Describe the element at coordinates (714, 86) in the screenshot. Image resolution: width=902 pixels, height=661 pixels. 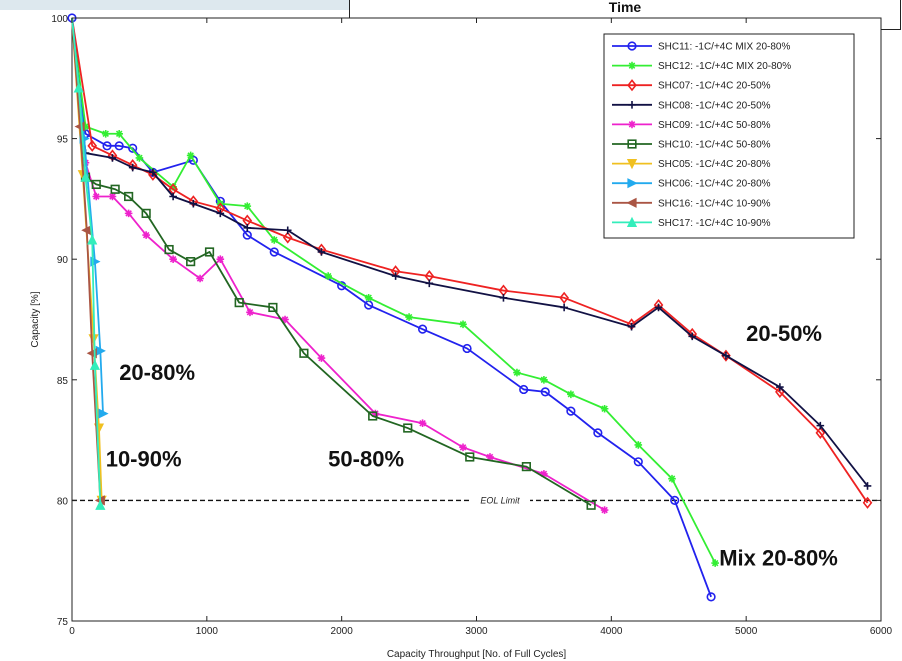
I see `legend-label: SHC07: -1C/+4C 20-50%` at that location.